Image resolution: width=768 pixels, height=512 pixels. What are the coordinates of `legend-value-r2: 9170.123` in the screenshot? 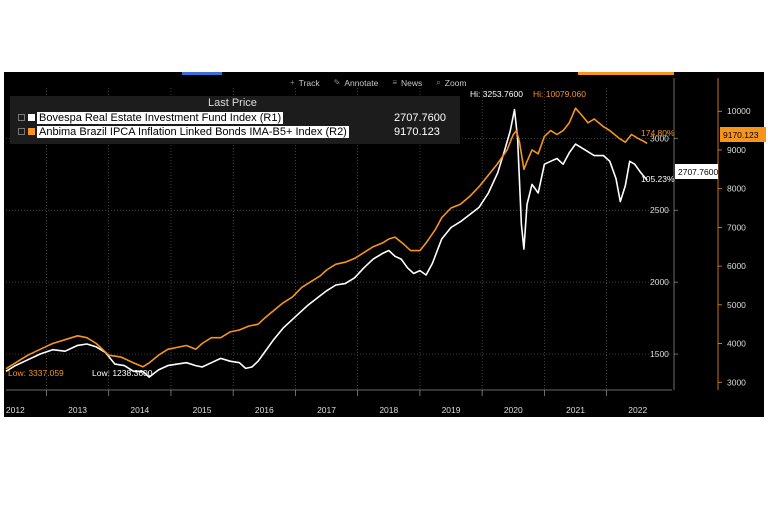 It's located at (417, 131).